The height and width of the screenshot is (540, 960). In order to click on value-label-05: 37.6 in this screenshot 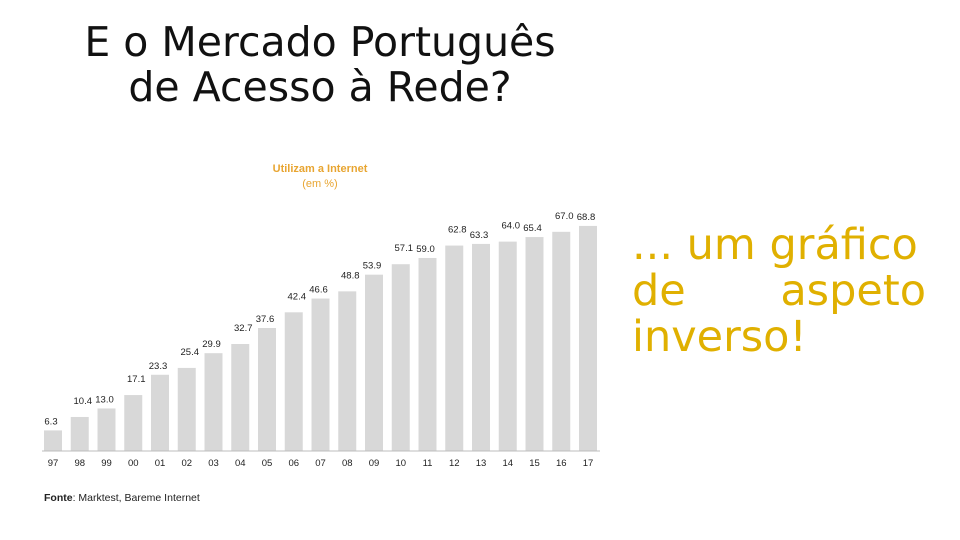, I will do `click(265, 319)`.